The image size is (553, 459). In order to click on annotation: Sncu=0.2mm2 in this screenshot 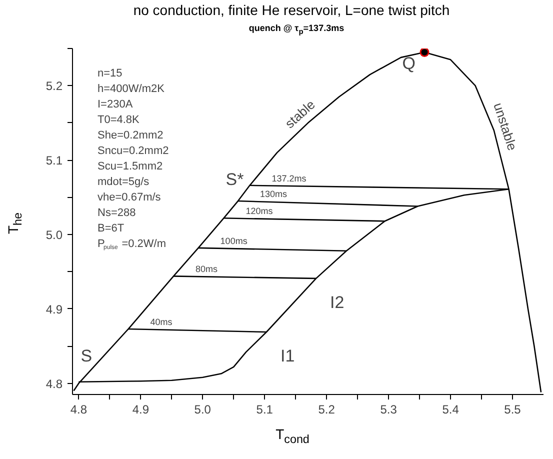, I will do `click(133, 151)`.